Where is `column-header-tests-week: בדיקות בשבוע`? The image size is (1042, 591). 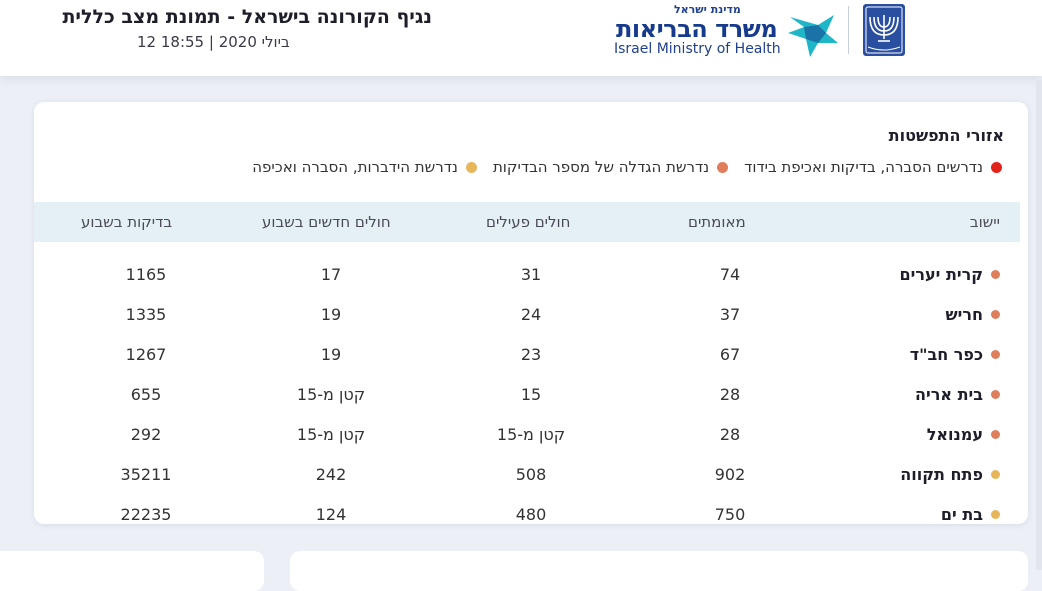
column-header-tests-week: בדיקות בשבוע is located at coordinates (127, 222).